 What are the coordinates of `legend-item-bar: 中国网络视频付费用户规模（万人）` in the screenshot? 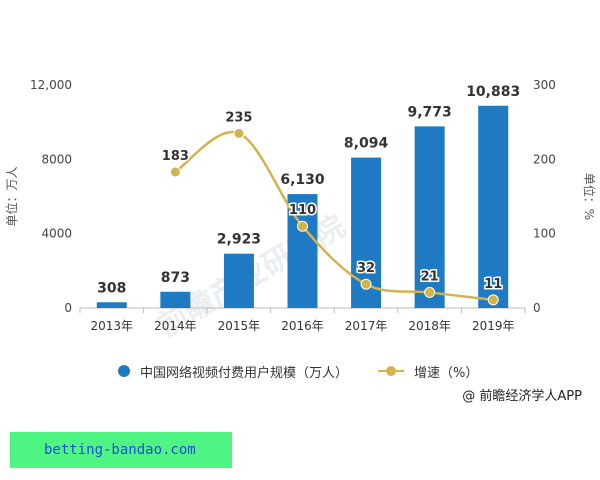 It's located at (233, 371).